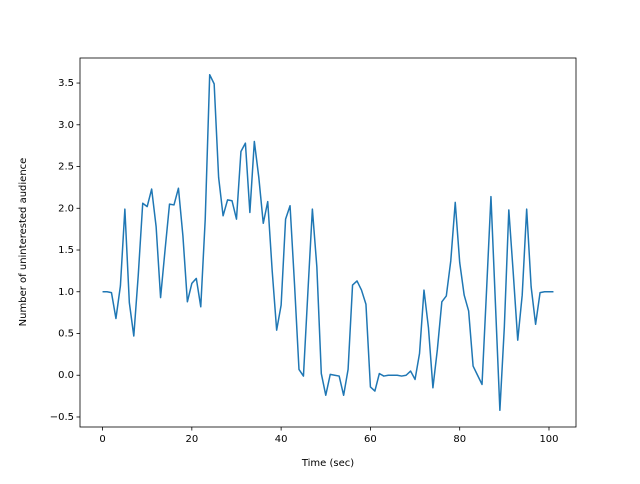 The image size is (640, 484). What do you see at coordinates (548, 439) in the screenshot?
I see `x-tick-label: 100` at bounding box center [548, 439].